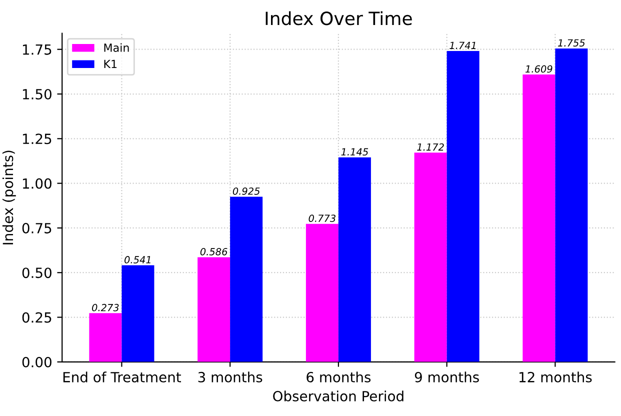  Describe the element at coordinates (571, 43) in the screenshot. I see `data-label: 1.755` at that location.